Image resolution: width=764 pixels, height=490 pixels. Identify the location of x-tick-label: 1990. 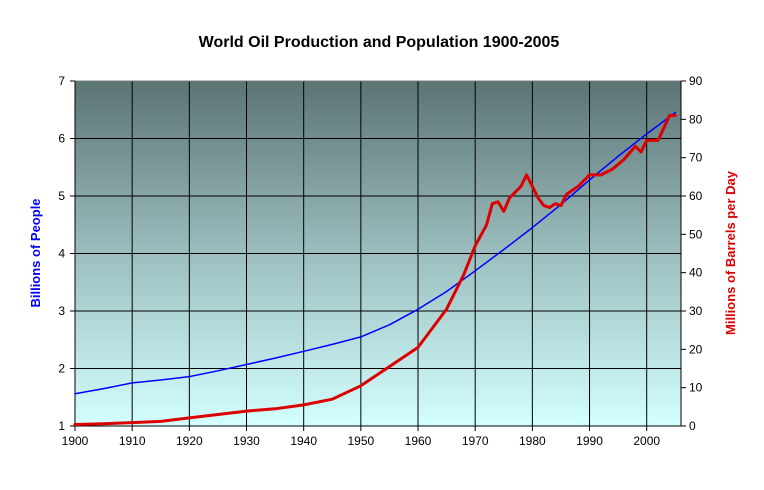
(589, 441).